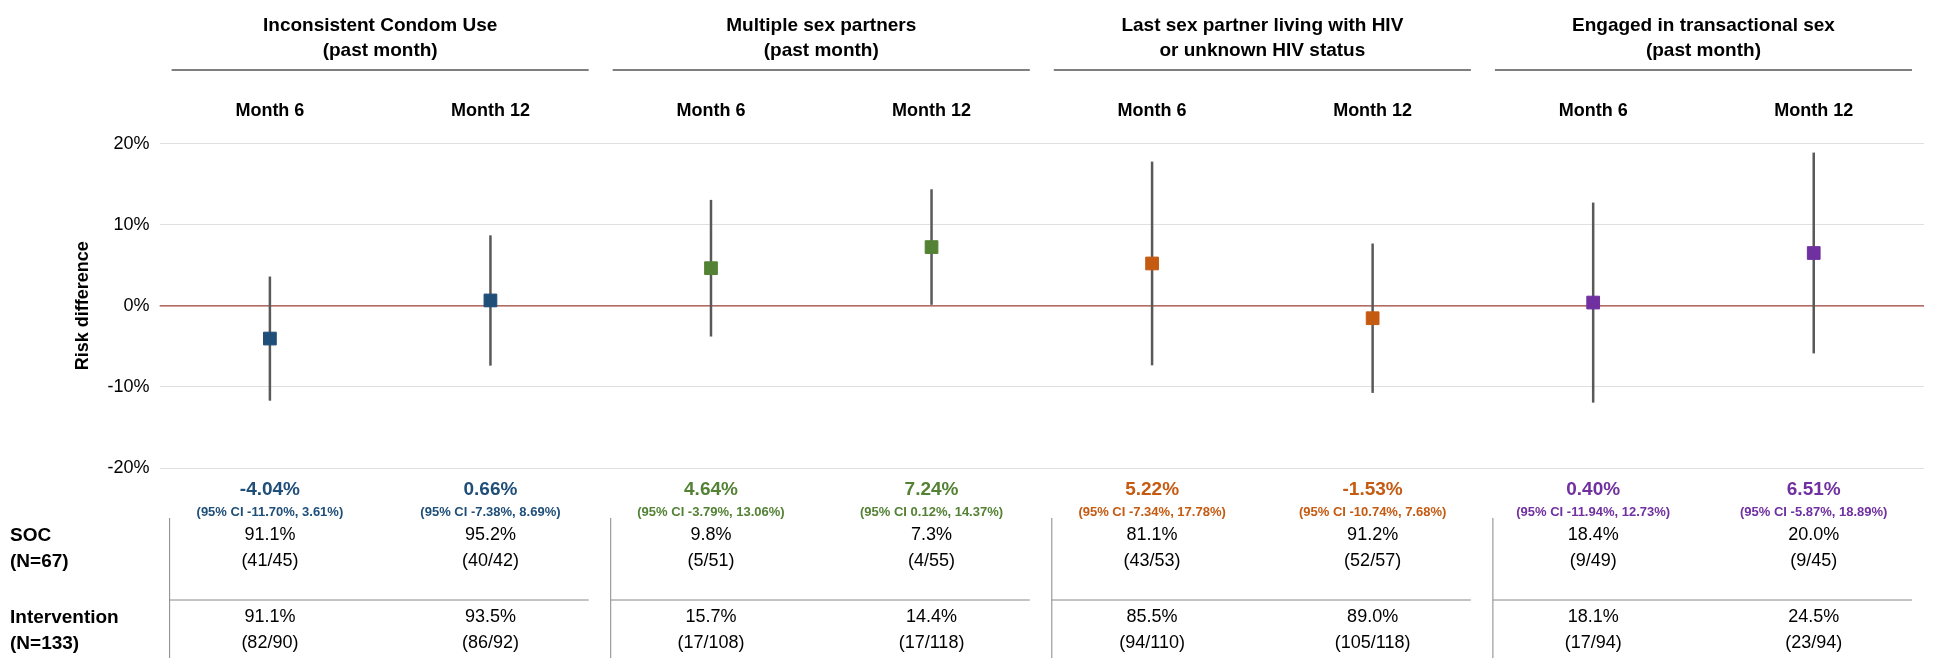 The height and width of the screenshot is (658, 1942). I want to click on data-label: -4.04%, so click(270, 488).